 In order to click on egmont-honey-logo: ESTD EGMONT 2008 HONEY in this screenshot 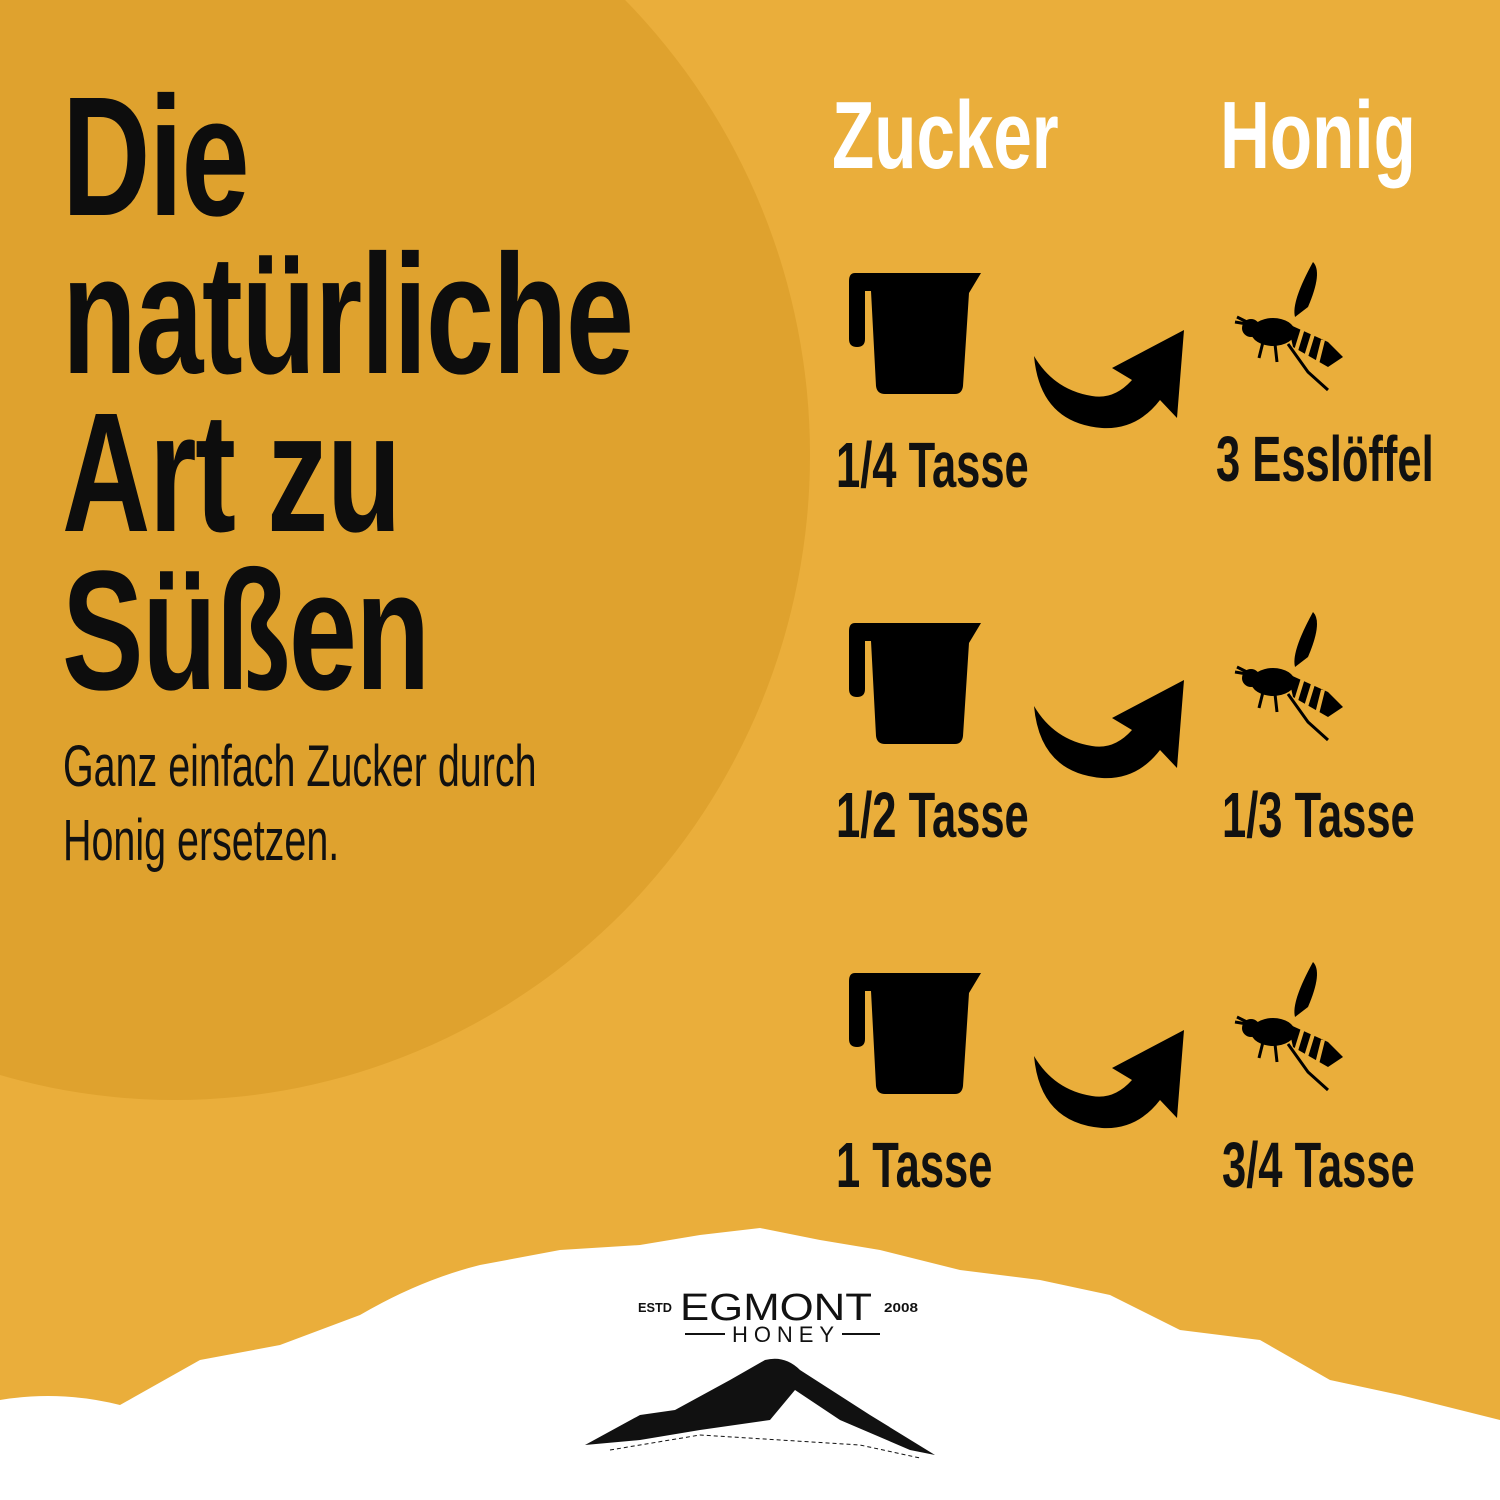, I will do `click(760, 1373)`.